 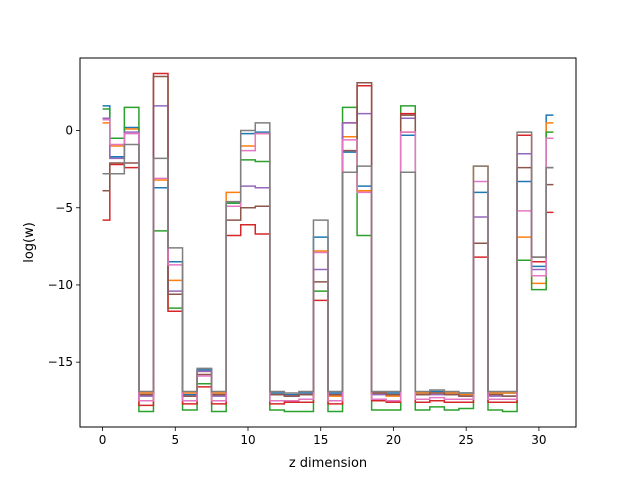 I want to click on x-axis: 0 5 10 15 20 25 30, so click(x=323, y=437).